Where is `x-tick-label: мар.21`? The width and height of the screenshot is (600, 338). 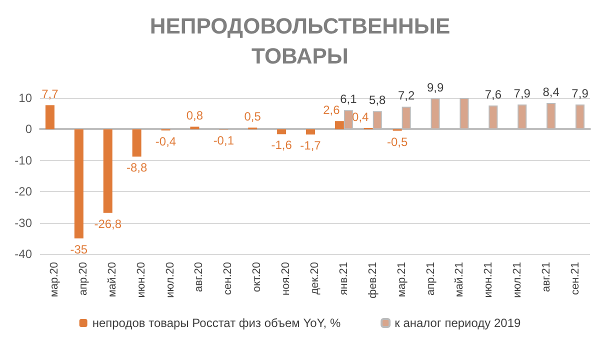
x-tick-label: мар.21 is located at coordinates (402, 280).